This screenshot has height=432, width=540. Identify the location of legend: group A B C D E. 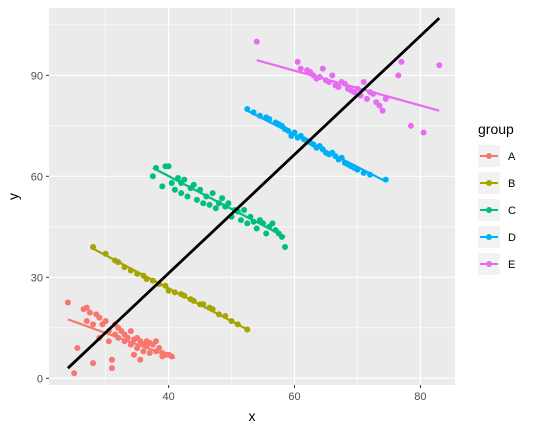
(497, 198).